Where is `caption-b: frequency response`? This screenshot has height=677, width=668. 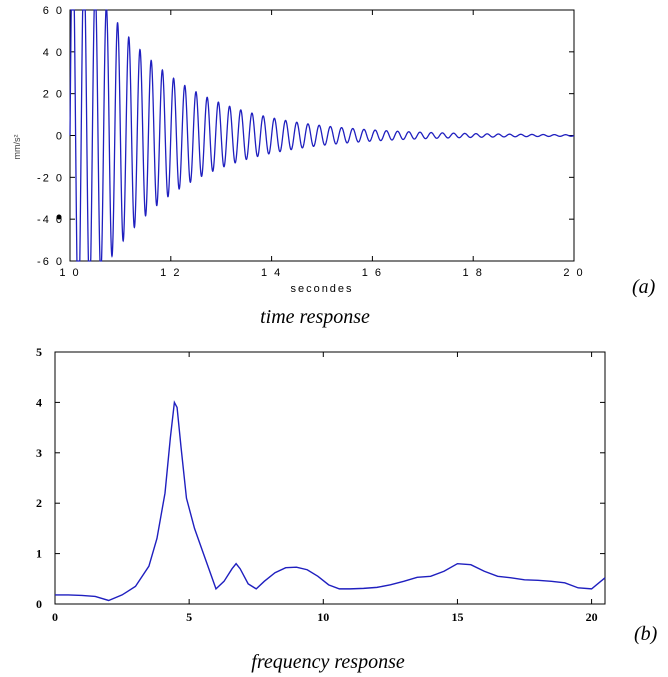
caption-b: frequency response is located at coordinates (328, 662).